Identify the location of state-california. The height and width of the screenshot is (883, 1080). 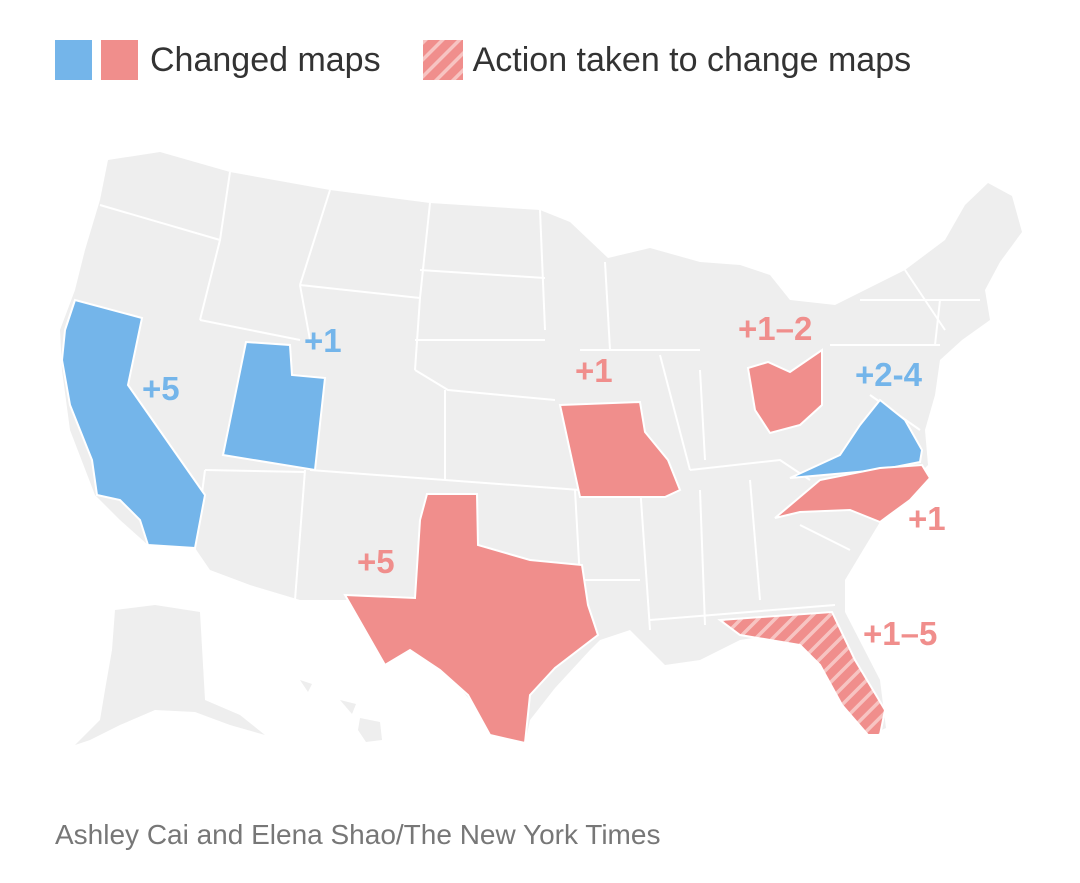
(133, 424).